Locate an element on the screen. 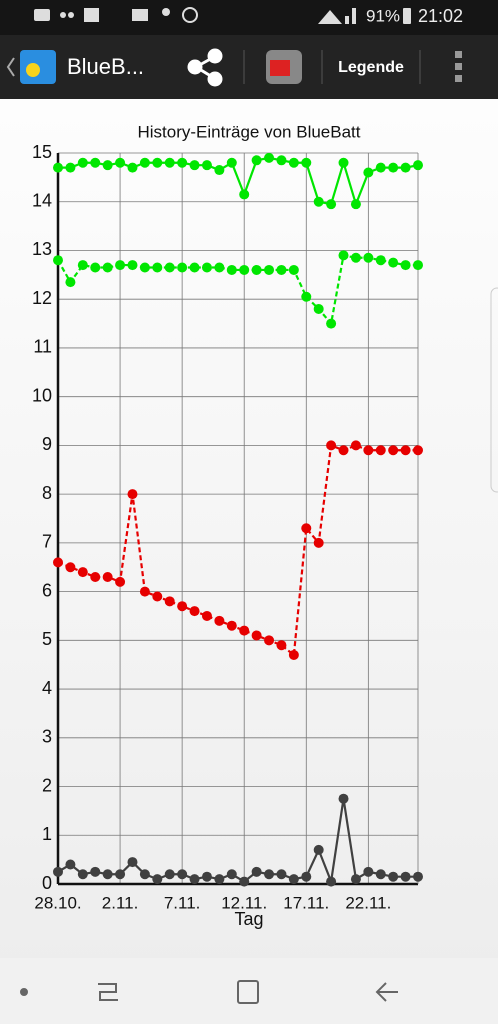  nav-bar is located at coordinates (249, 991).